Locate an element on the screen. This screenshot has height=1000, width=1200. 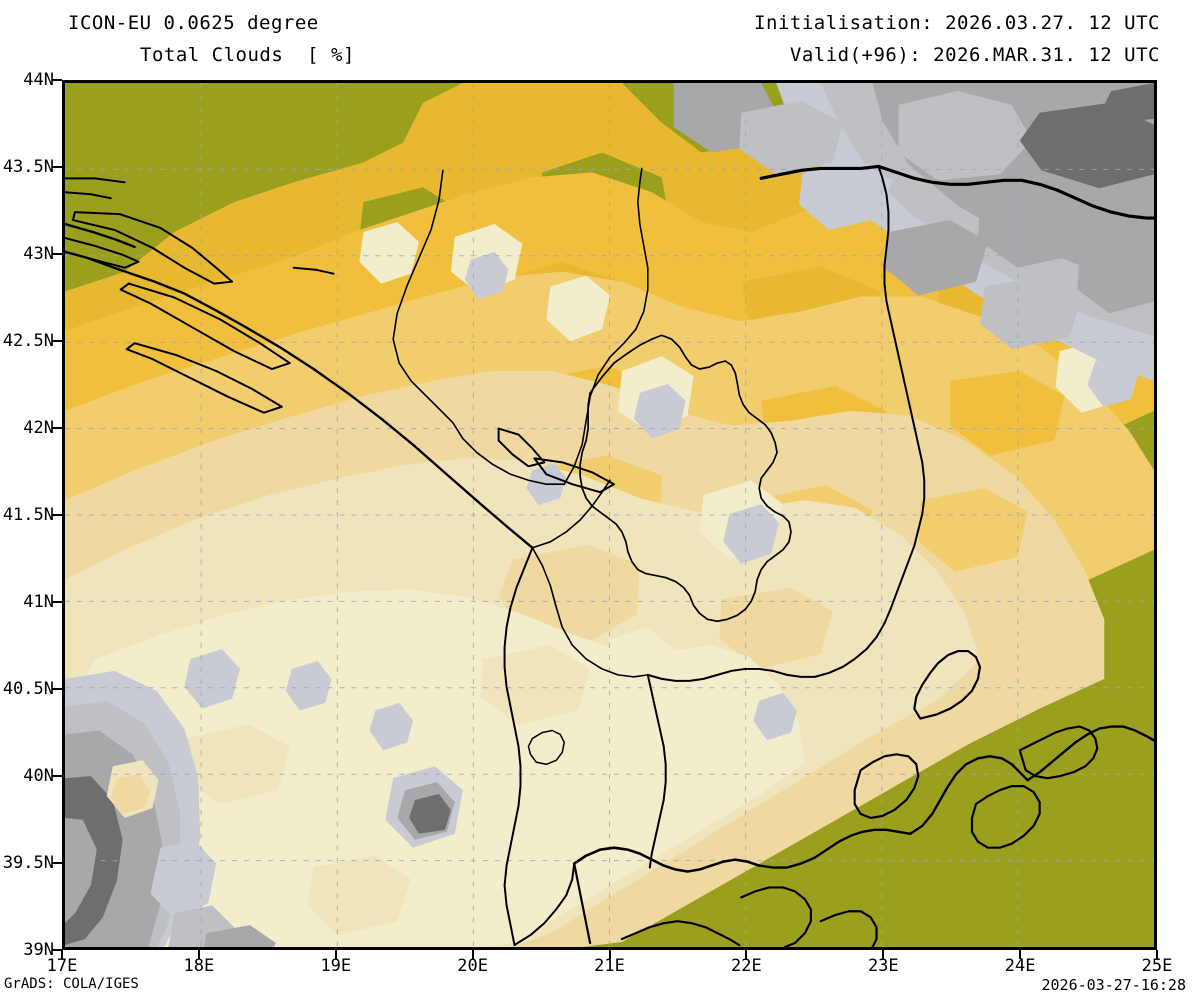
y-axis-label-2: 43N is located at coordinates (38, 254).